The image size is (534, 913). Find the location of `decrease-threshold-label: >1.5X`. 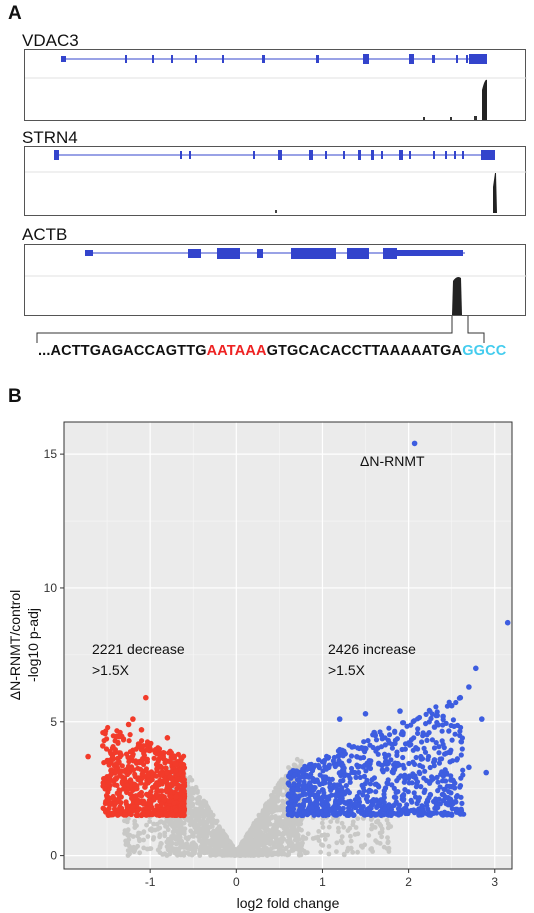

decrease-threshold-label: >1.5X is located at coordinates (111, 670).